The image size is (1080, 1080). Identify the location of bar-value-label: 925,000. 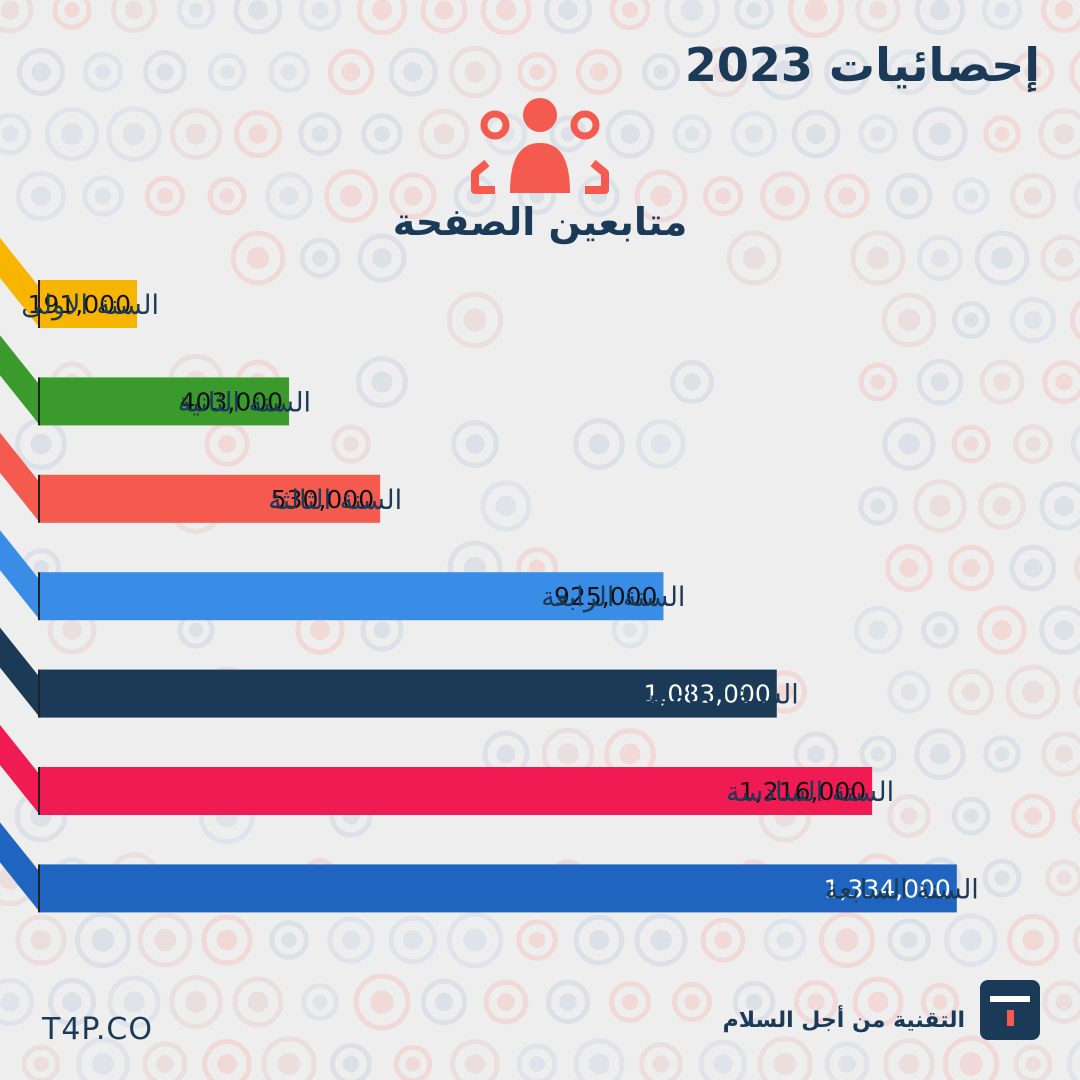
(605, 596).